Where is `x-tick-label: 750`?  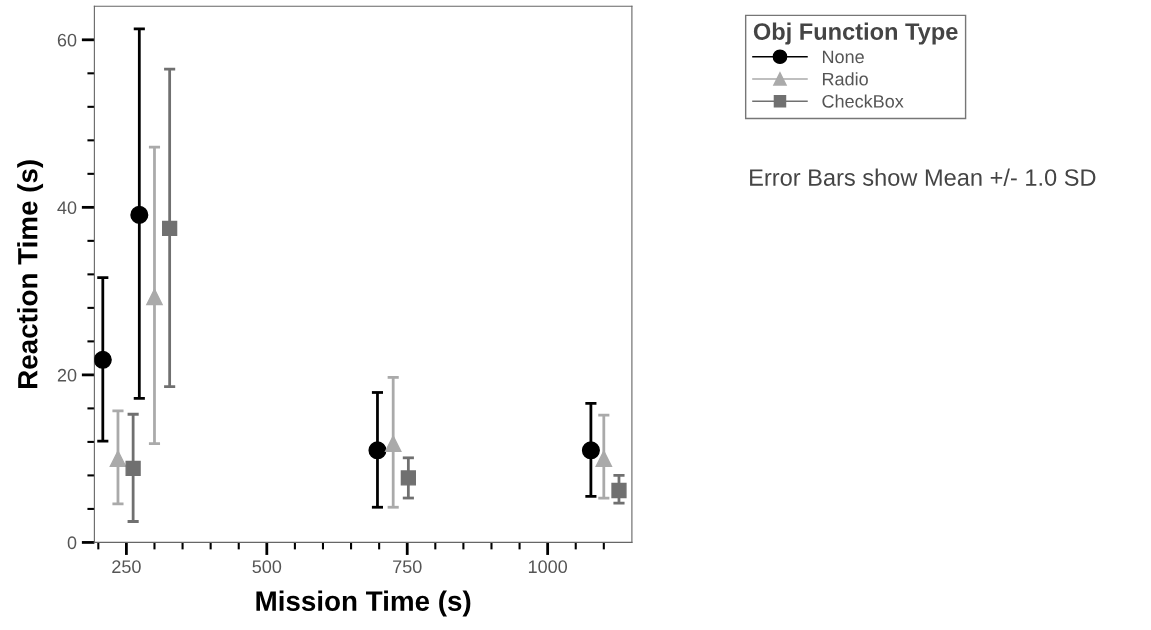
x-tick-label: 750 is located at coordinates (407, 567).